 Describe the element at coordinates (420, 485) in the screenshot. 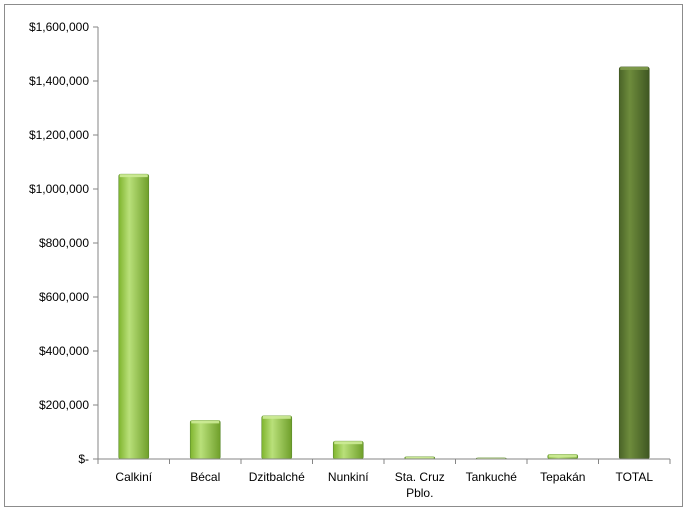

I see `x-tick-label: Sta. Cruz Pblo.` at that location.